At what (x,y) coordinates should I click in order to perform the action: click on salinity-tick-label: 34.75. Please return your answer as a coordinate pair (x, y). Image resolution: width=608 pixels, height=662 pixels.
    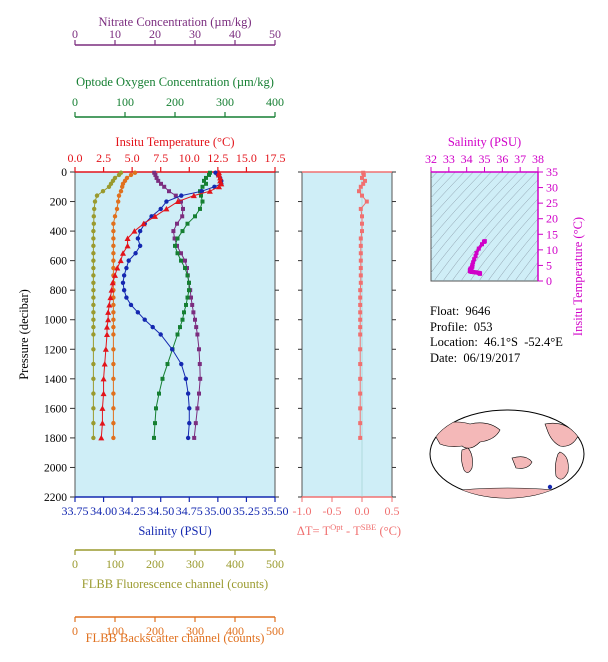
    Looking at the image, I should click on (189, 511).